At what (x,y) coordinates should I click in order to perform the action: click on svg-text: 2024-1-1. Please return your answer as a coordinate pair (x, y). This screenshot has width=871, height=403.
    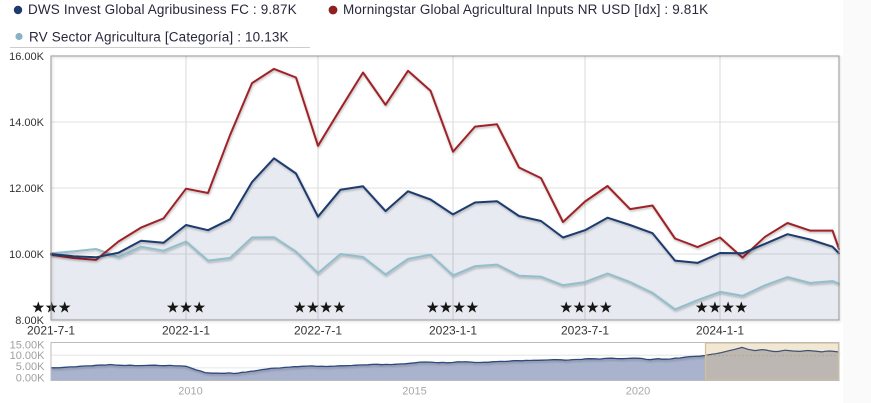
    Looking at the image, I should click on (720, 331).